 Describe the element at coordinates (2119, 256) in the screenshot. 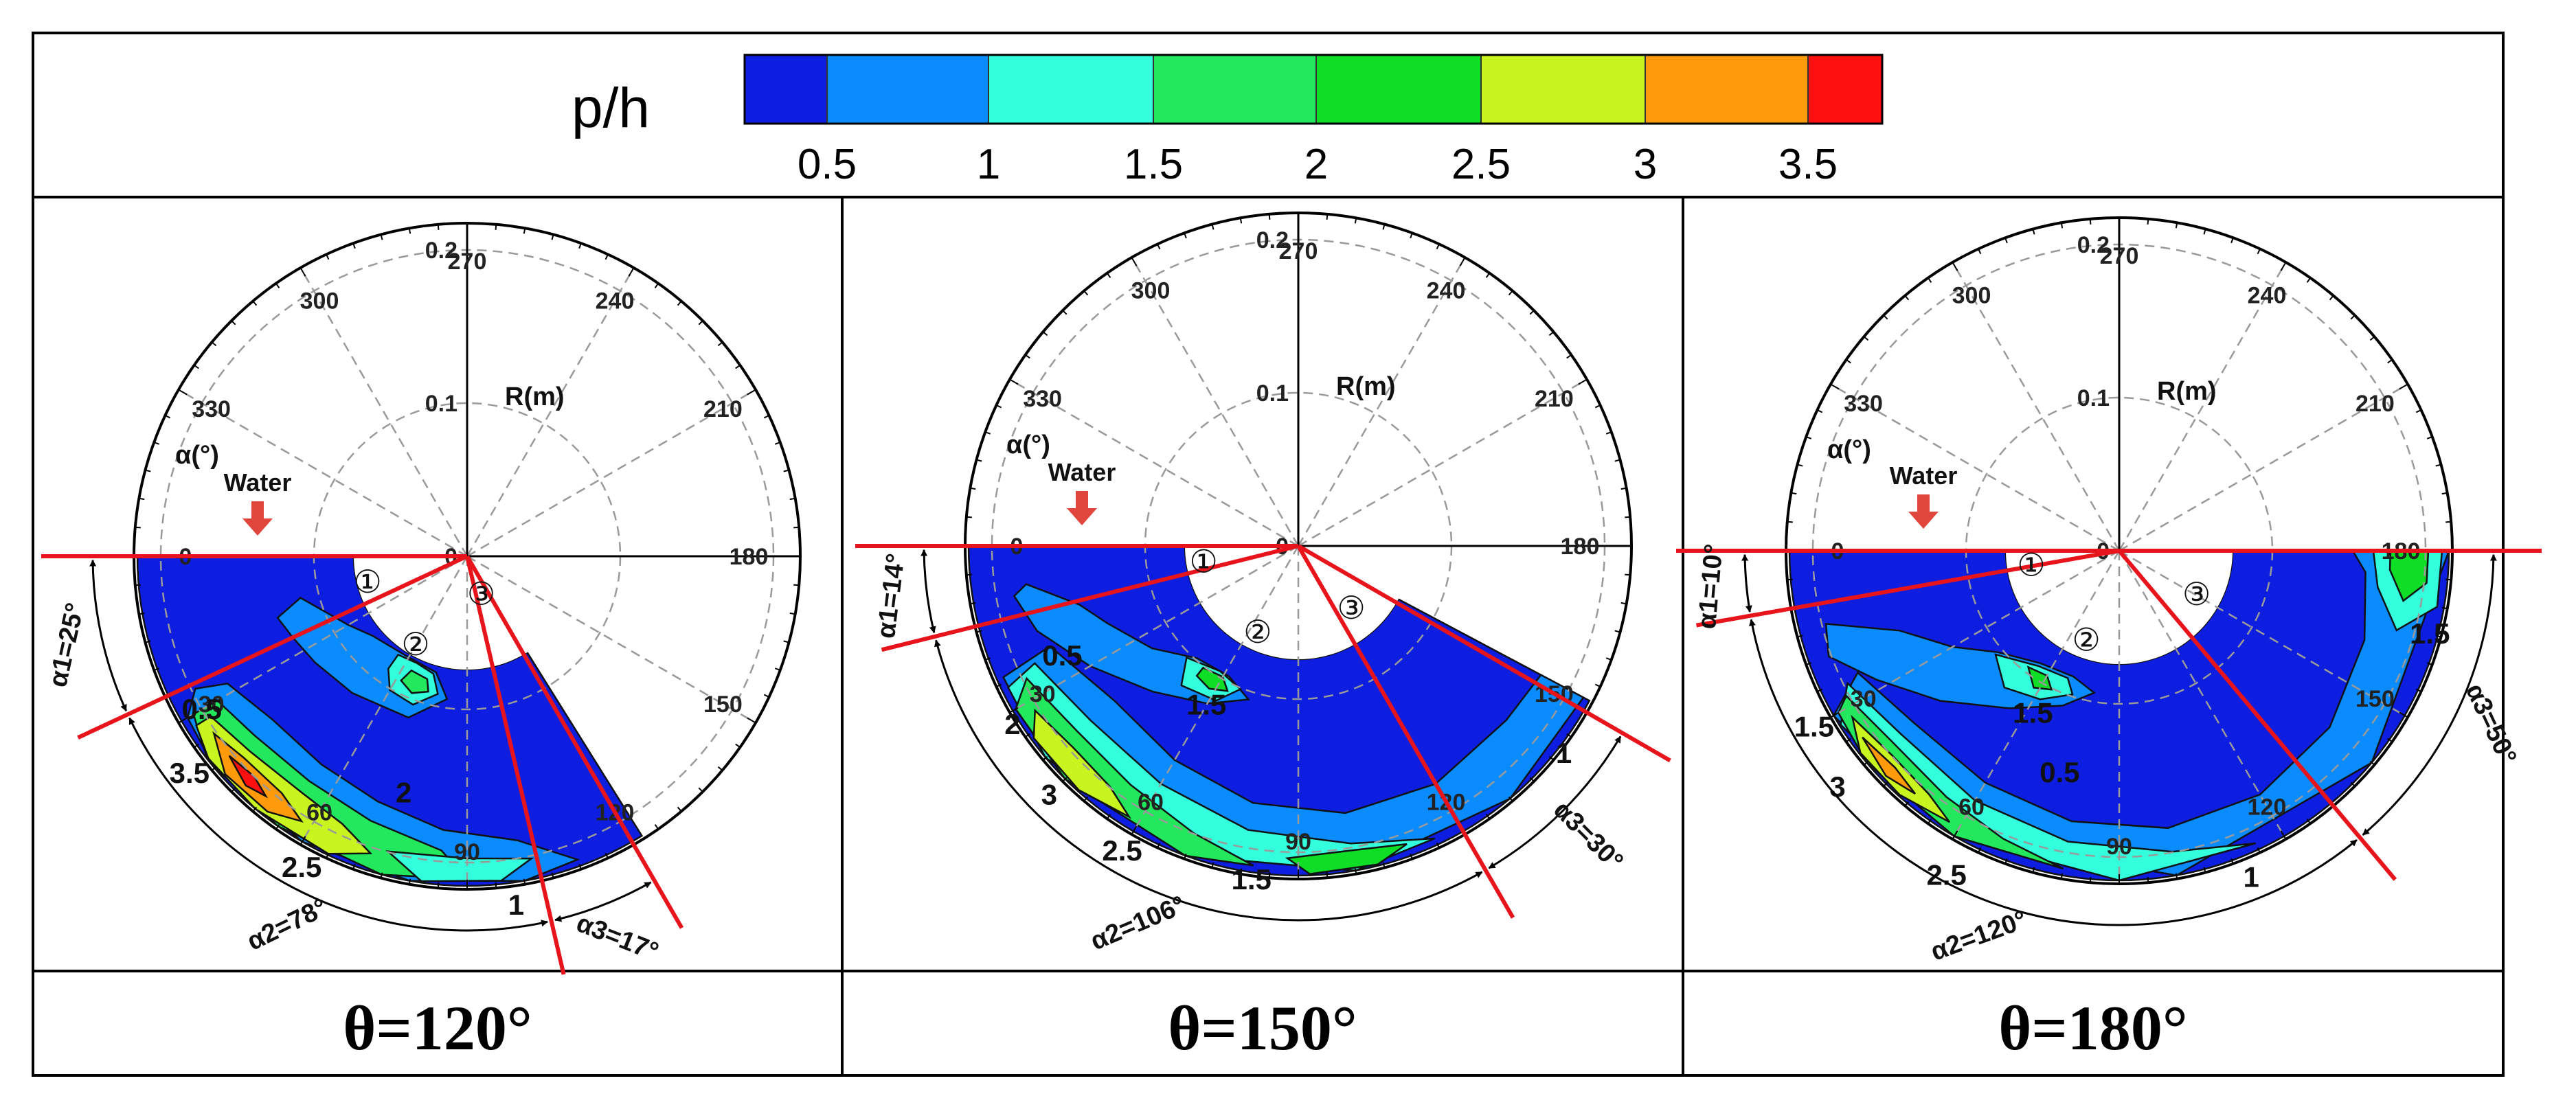

I see `angle-tick-label: 270` at that location.